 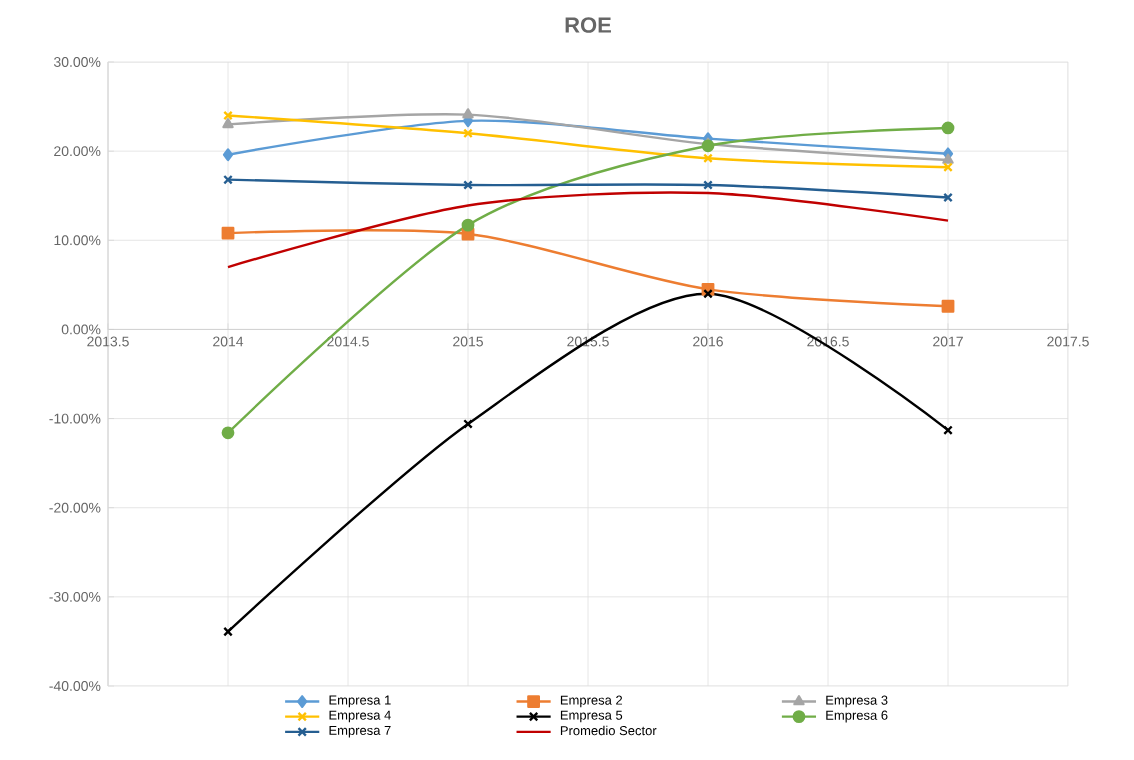 I want to click on x-tick-label: 2014, so click(x=228, y=341).